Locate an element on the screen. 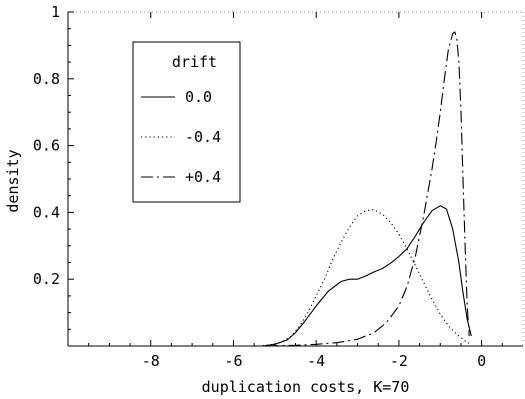 Image resolution: width=525 pixels, height=399 pixels. x-tick-label: -6 is located at coordinates (233, 361).